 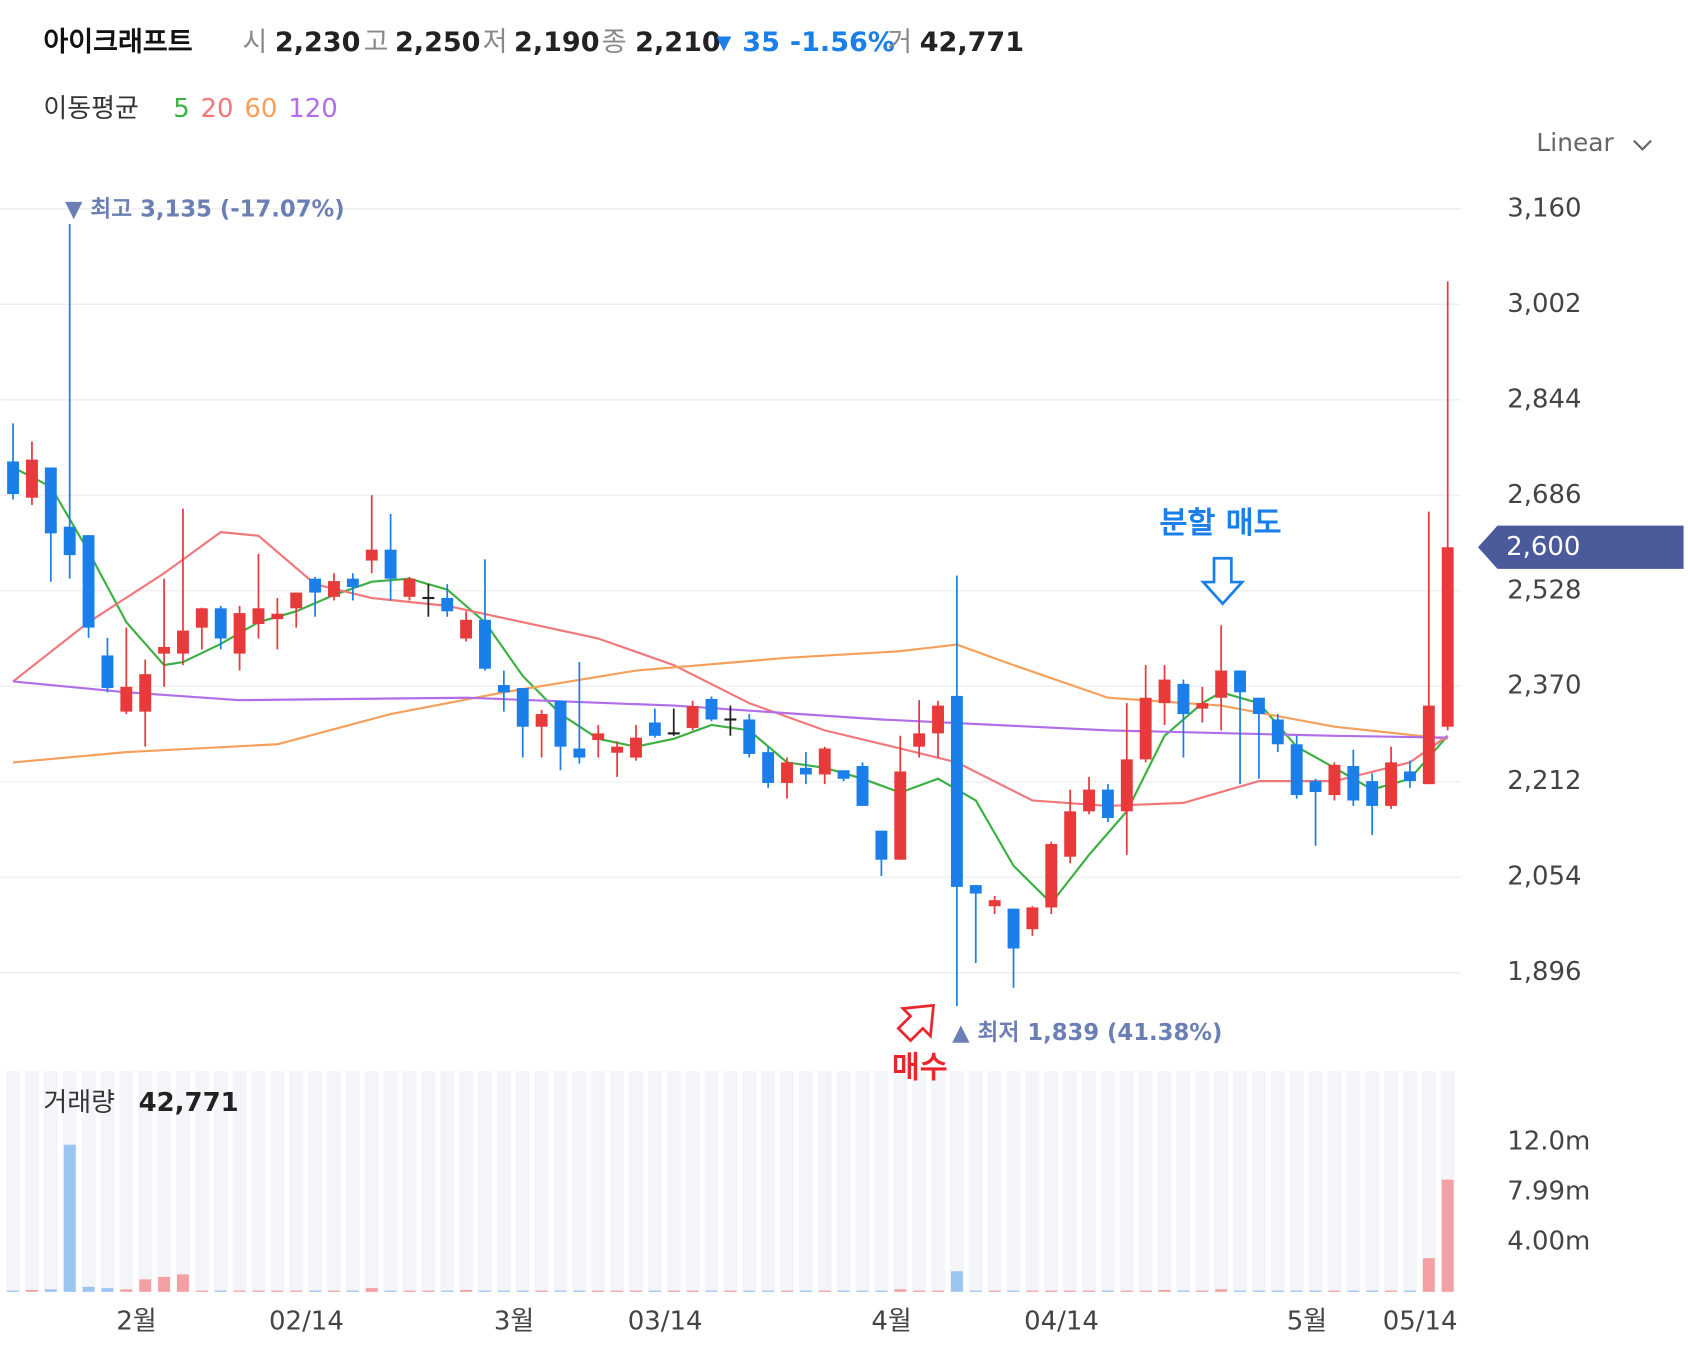 What do you see at coordinates (1420, 1322) in the screenshot?
I see `x-tick-label: 05/14` at bounding box center [1420, 1322].